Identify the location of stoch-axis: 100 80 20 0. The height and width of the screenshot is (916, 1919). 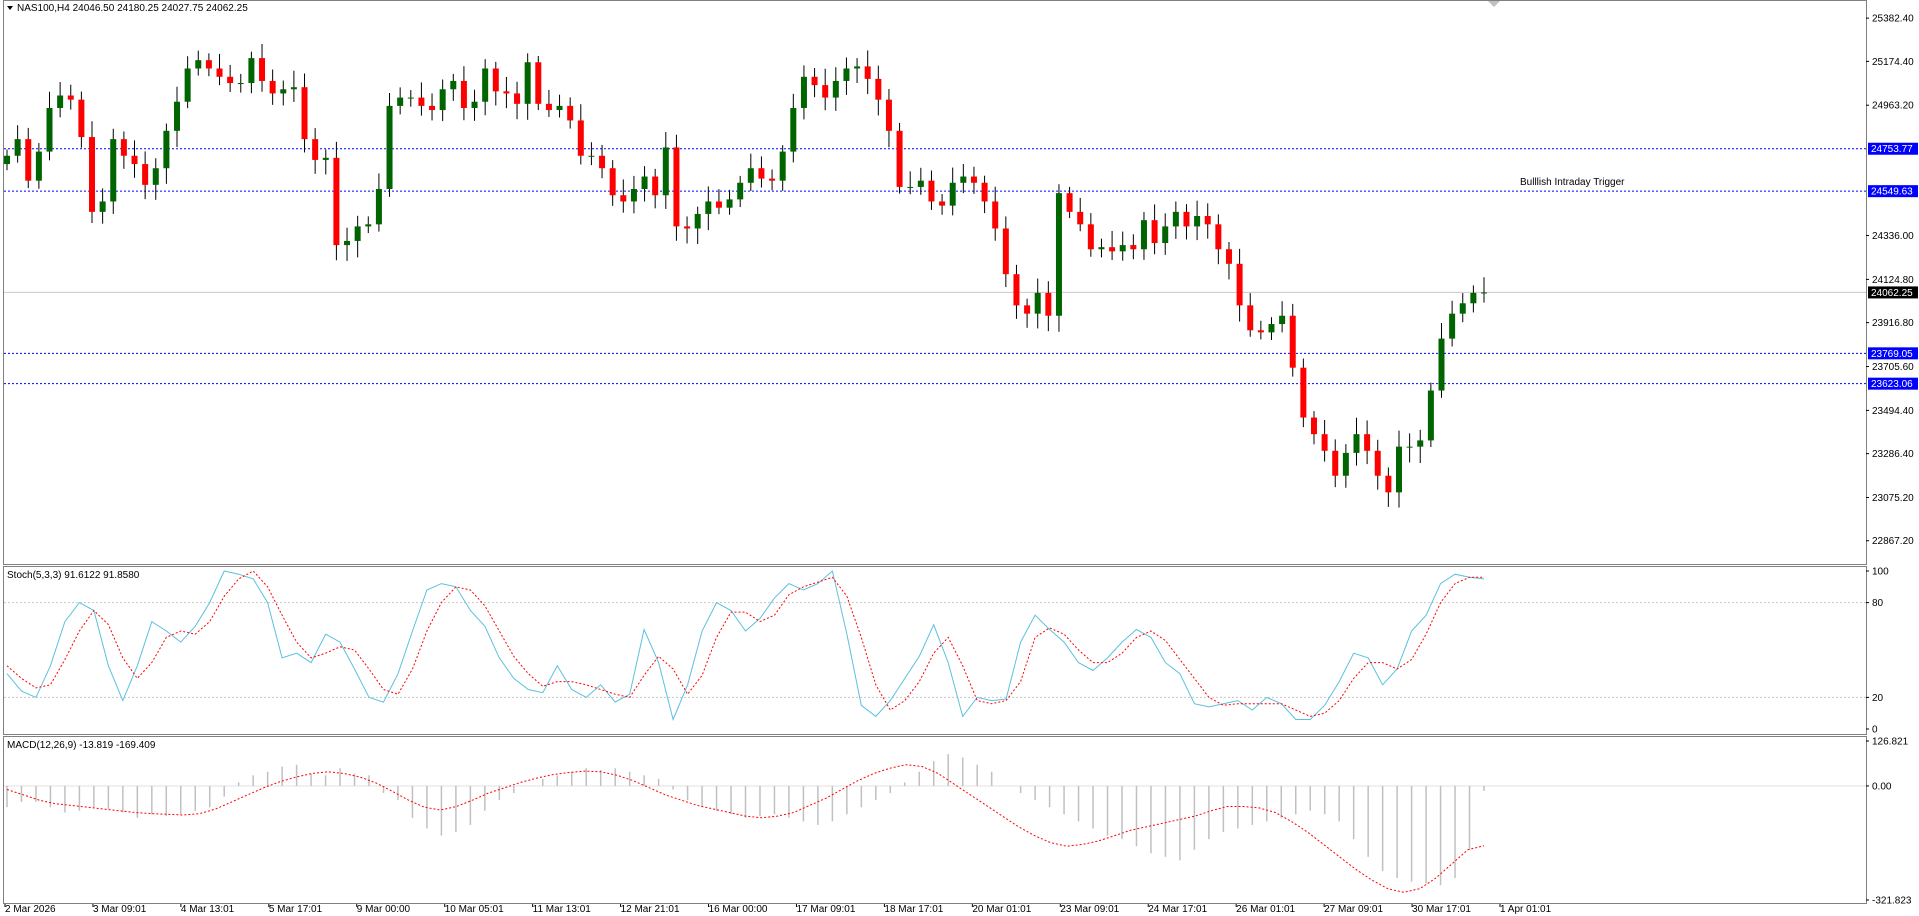
(1877, 651).